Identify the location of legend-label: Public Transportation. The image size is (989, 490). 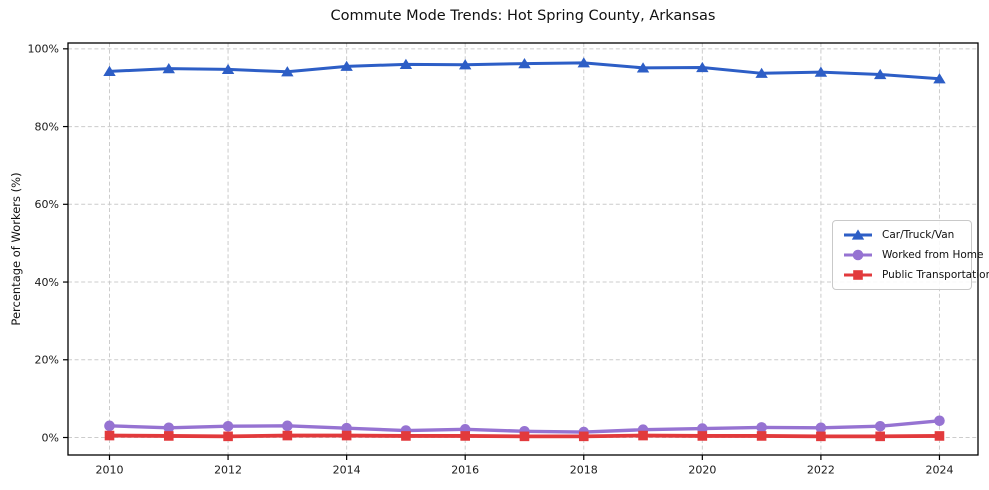
(935, 274).